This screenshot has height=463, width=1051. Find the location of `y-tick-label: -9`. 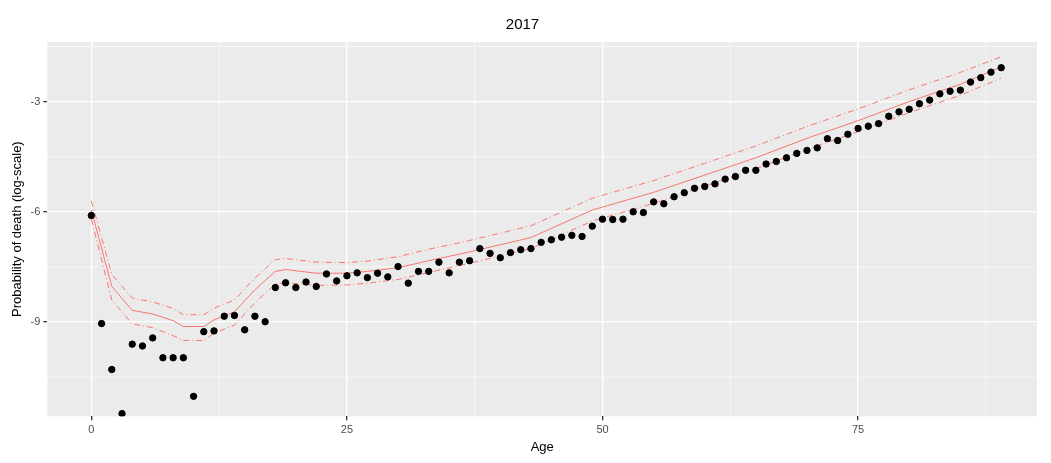

y-tick-label: -9 is located at coordinates (35, 321).